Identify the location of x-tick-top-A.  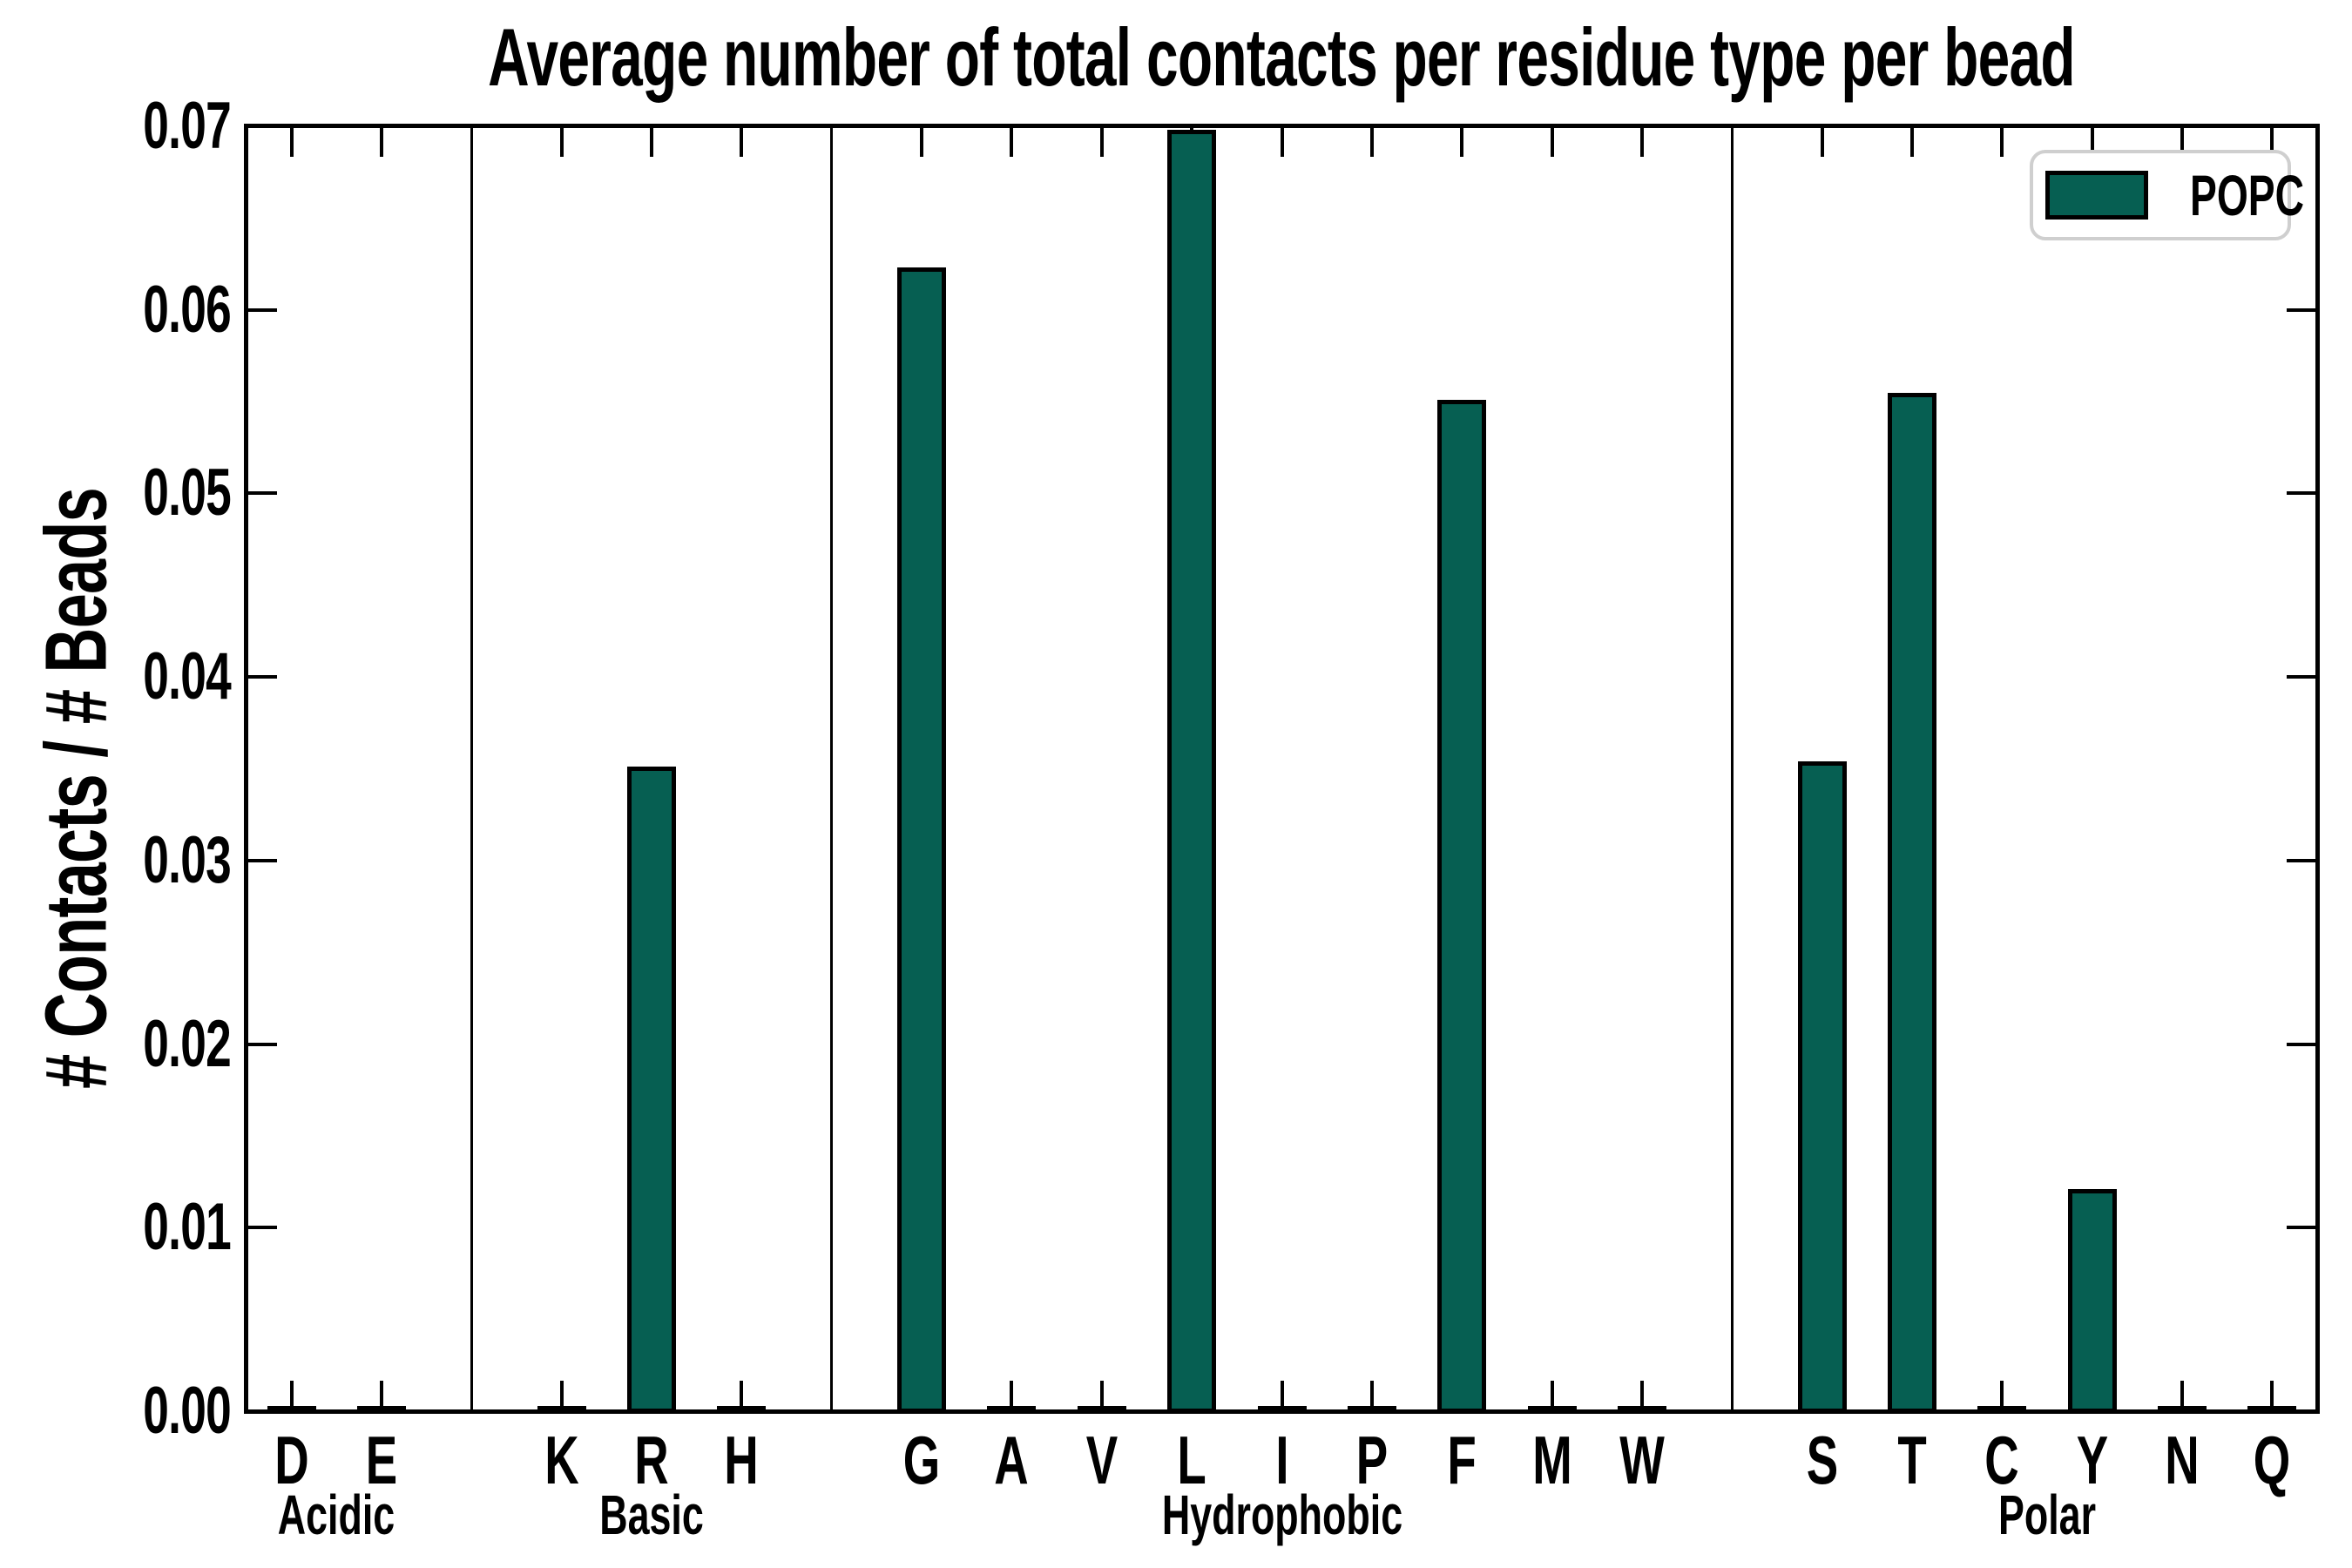
(1012, 142).